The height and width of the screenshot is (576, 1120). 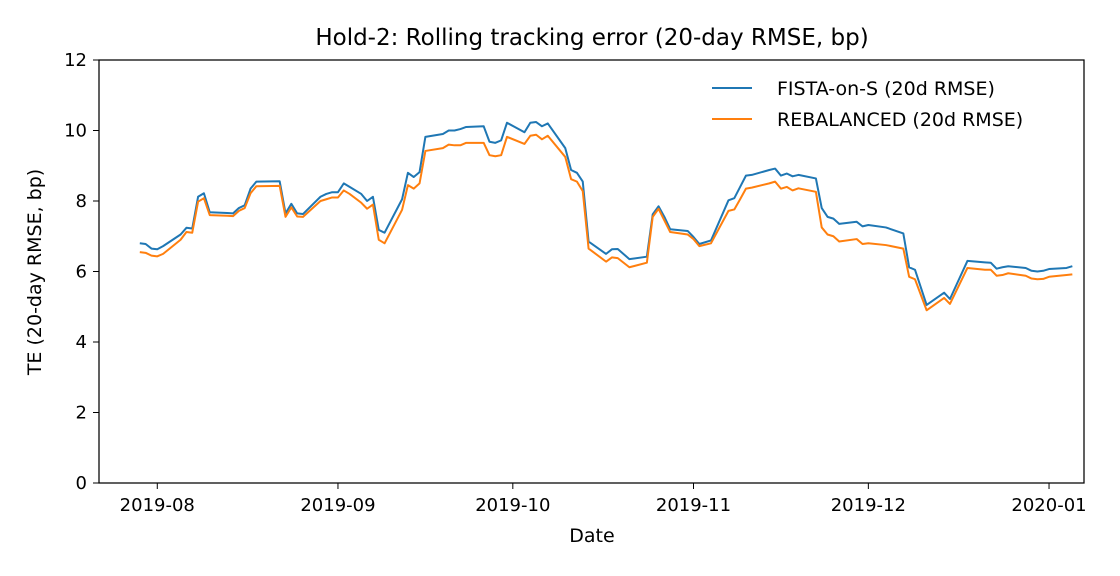 I want to click on y-tick-label: 6, so click(x=81, y=272).